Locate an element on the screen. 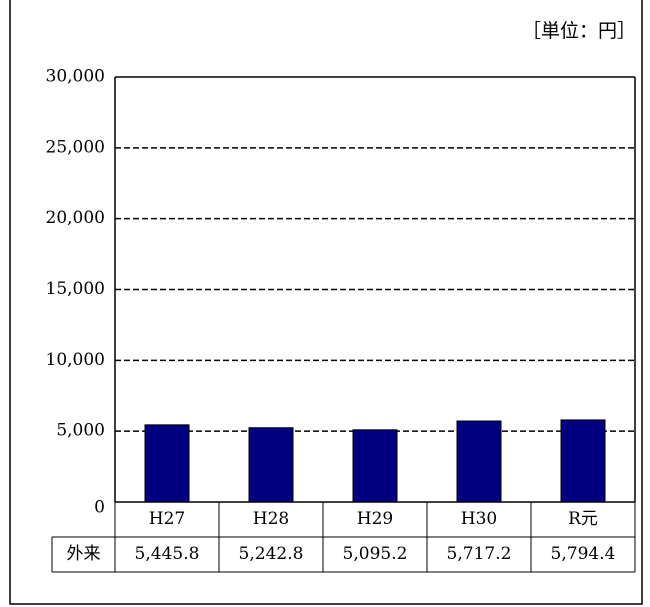  x-tick-label: H29 is located at coordinates (375, 519).